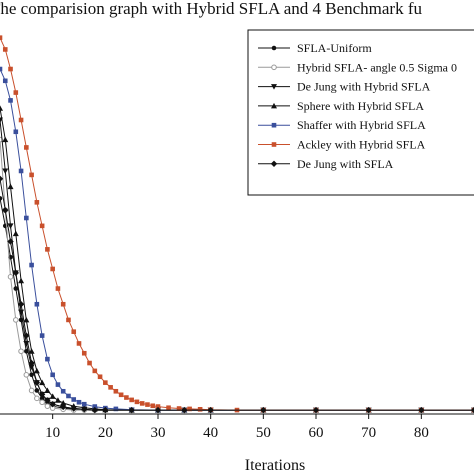 The height and width of the screenshot is (474, 474). Describe the element at coordinates (275, 465) in the screenshot. I see `x-axis-label: Iterations` at that location.